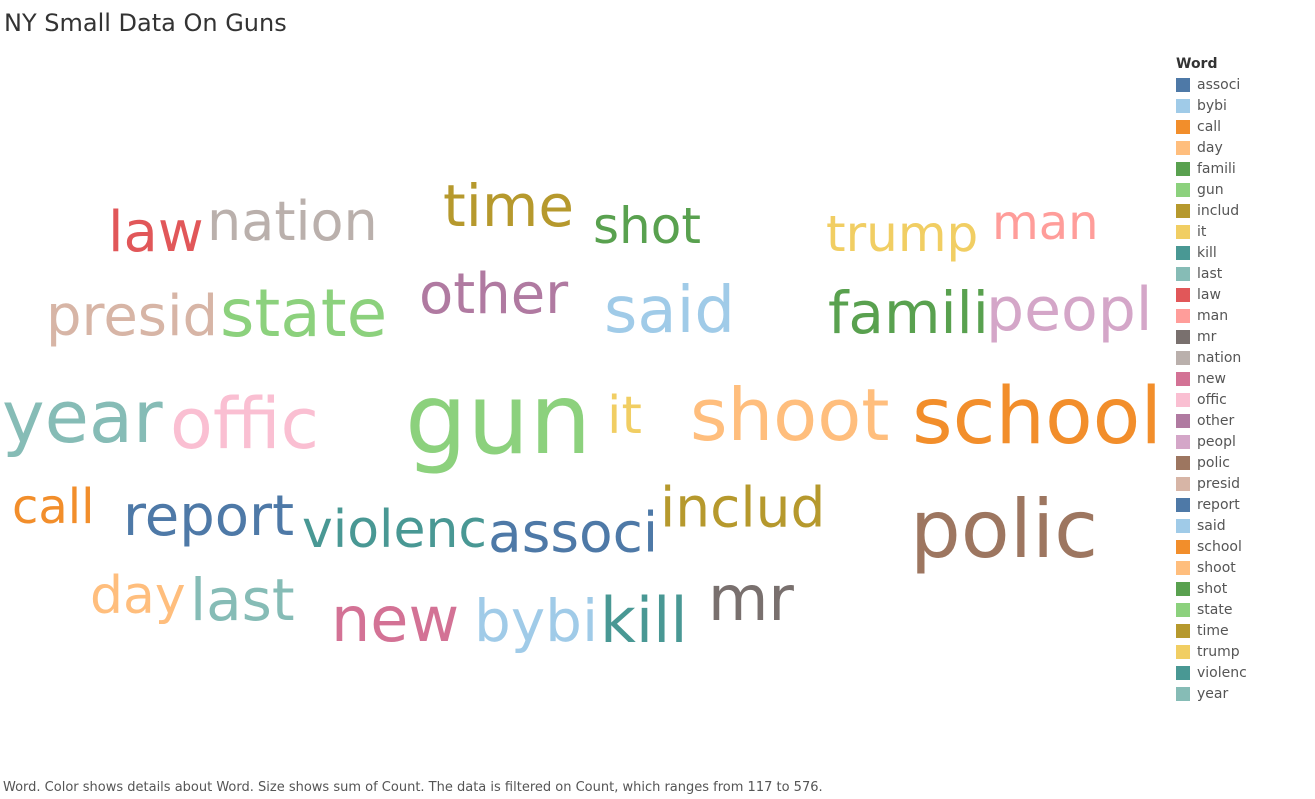  Describe the element at coordinates (1215, 609) in the screenshot. I see `legend-label: state` at that location.